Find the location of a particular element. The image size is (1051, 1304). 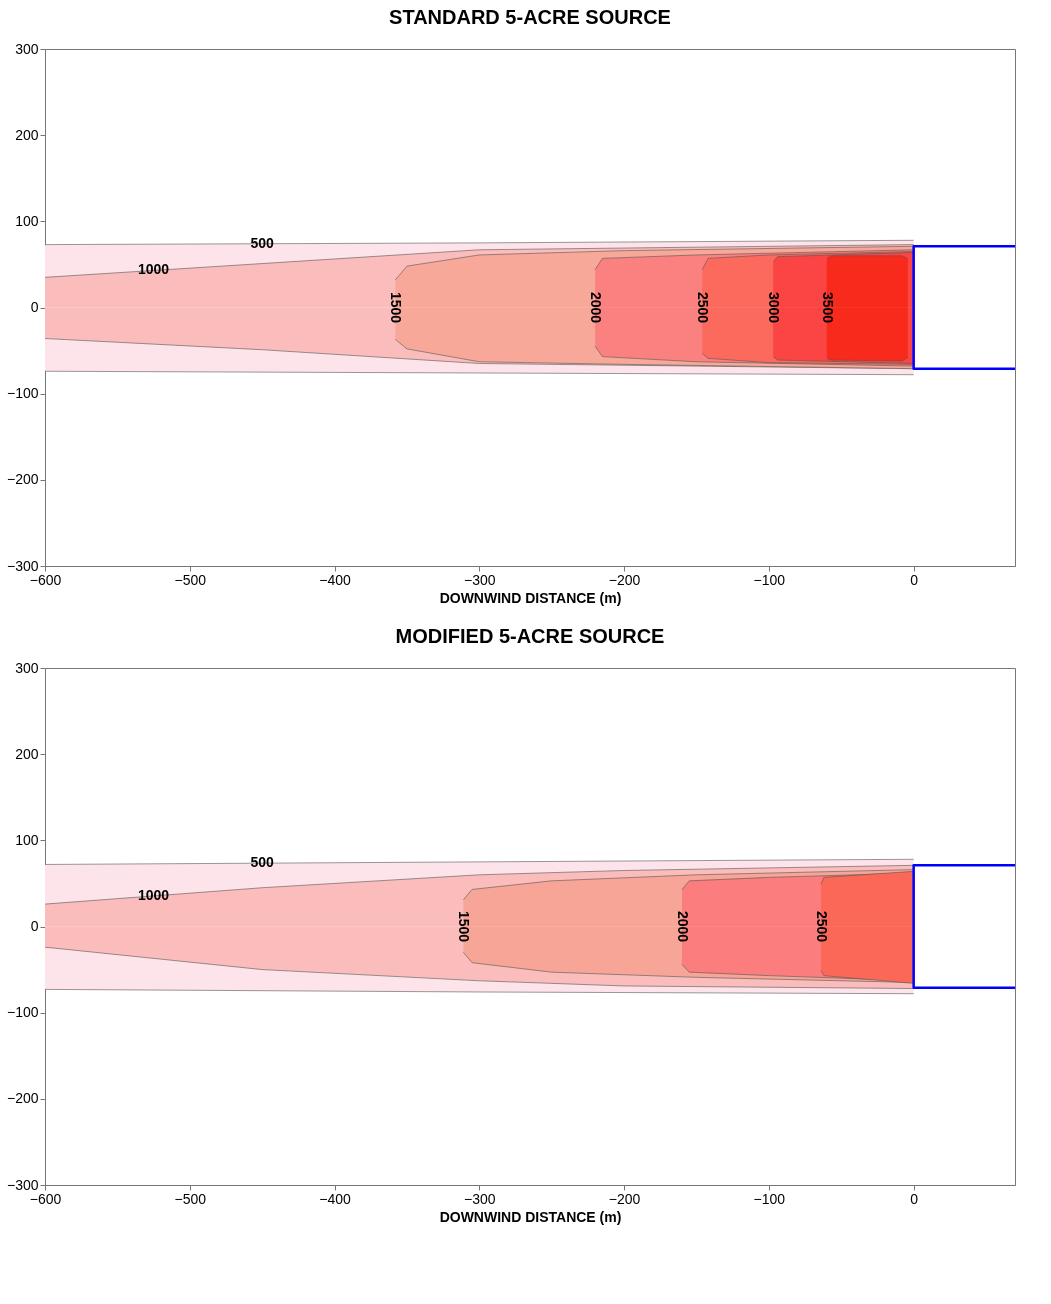

chart-title: STANDARD 5-ACRE SOURCE is located at coordinates (530, 17).